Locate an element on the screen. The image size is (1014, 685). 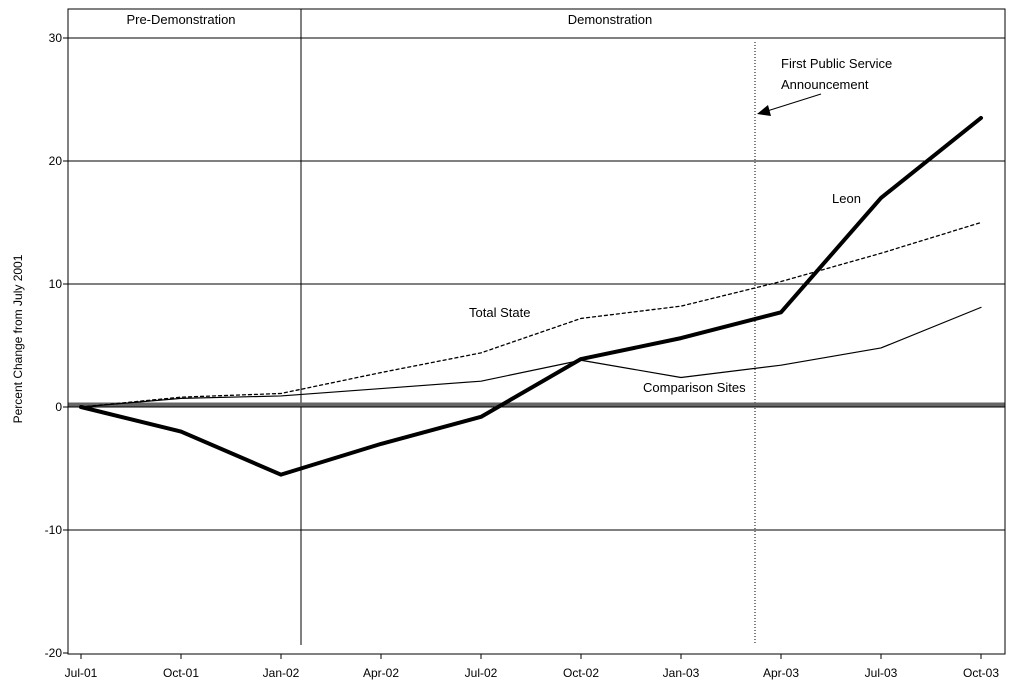
annotation-line1: First Public Service is located at coordinates (836, 63).